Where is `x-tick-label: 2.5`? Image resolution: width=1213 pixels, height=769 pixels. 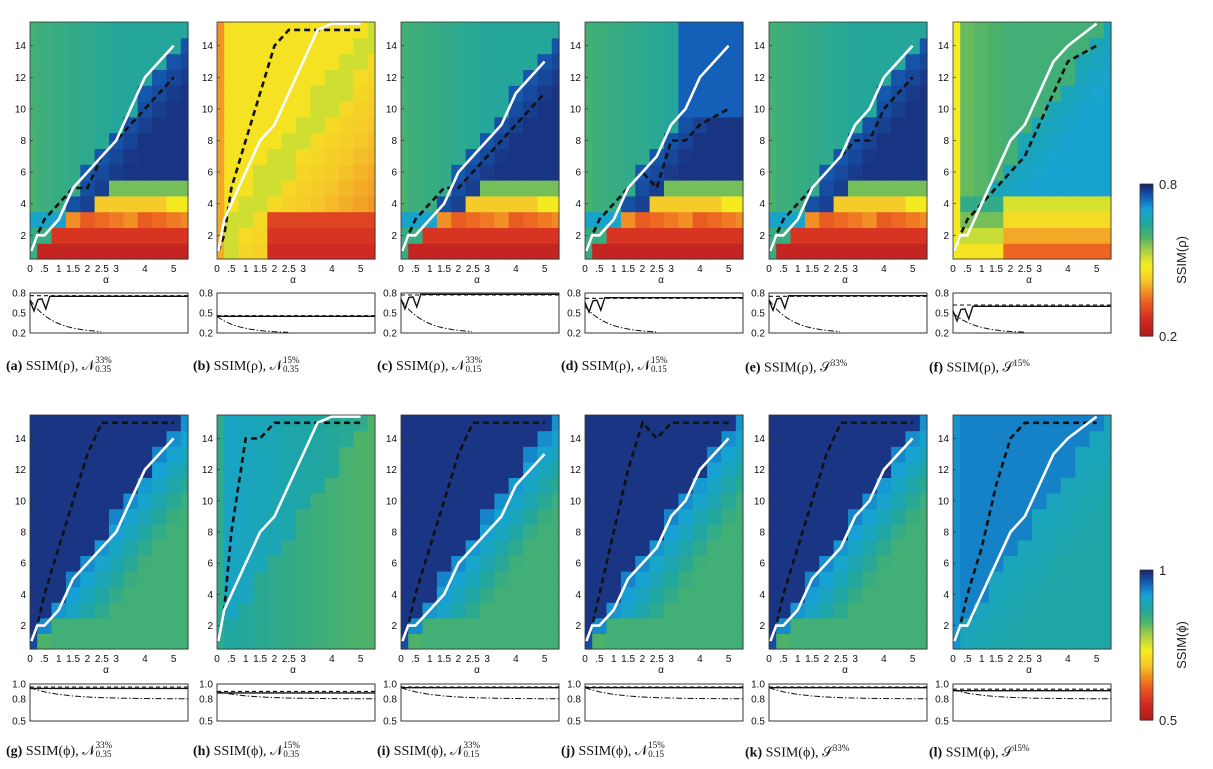
x-tick-label: 2.5 is located at coordinates (841, 659).